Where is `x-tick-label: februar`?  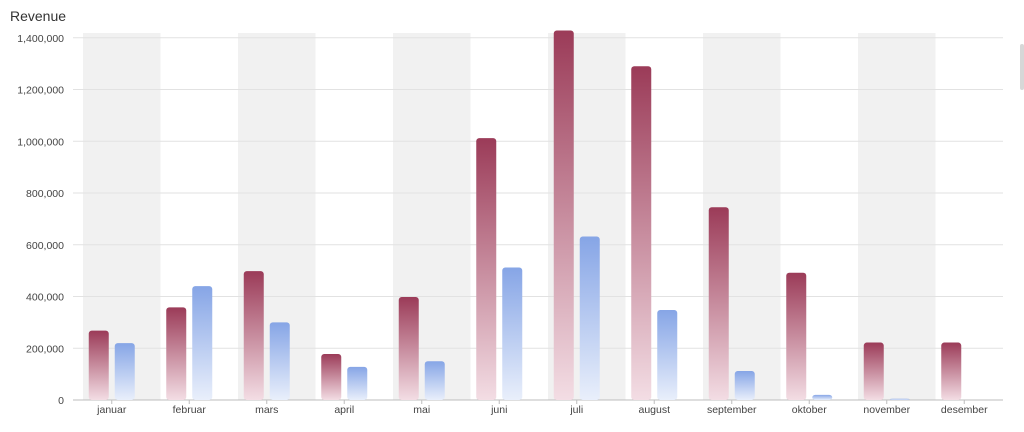 x-tick-label: februar is located at coordinates (190, 410).